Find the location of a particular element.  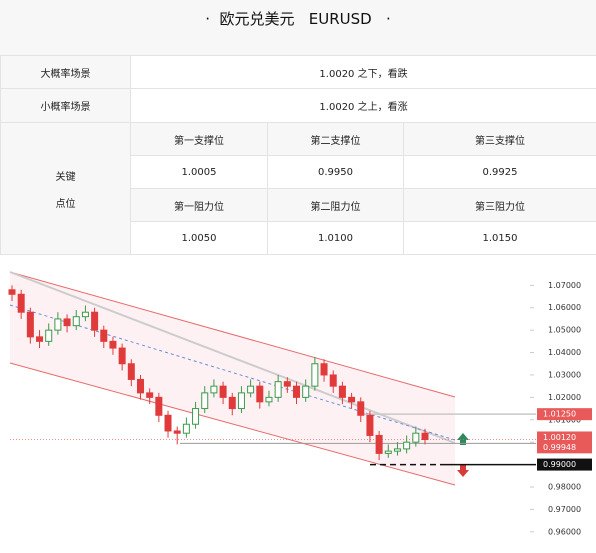

cell: 0.9925 is located at coordinates (499, 172).